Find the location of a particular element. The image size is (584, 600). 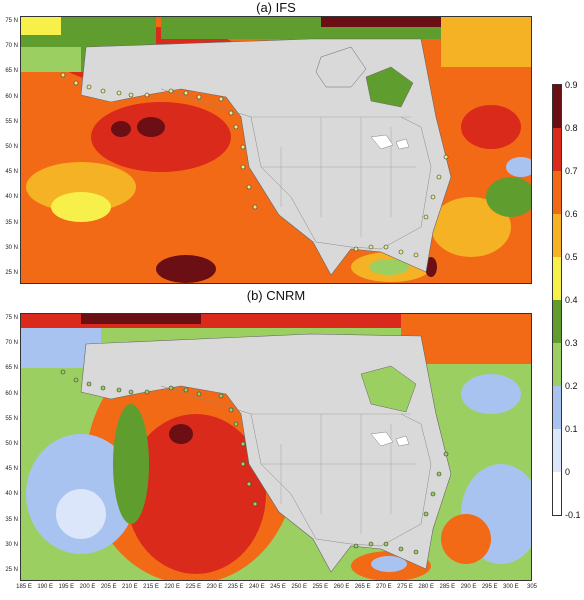

longitude-label: 300 E is located at coordinates (510, 587).